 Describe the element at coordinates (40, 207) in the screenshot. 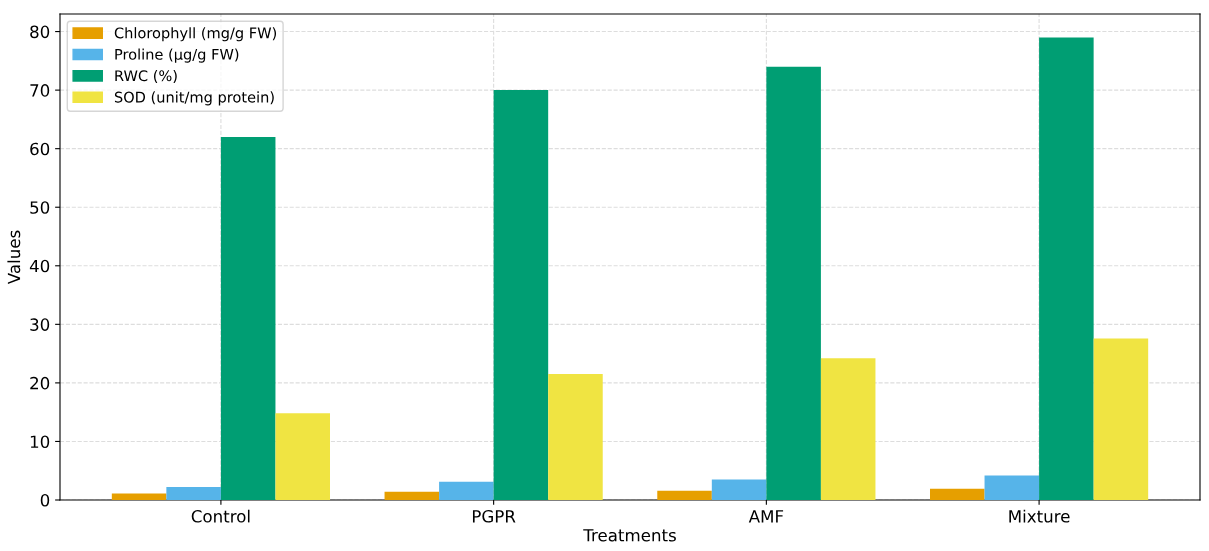

I see `y-tick-label: 50` at that location.